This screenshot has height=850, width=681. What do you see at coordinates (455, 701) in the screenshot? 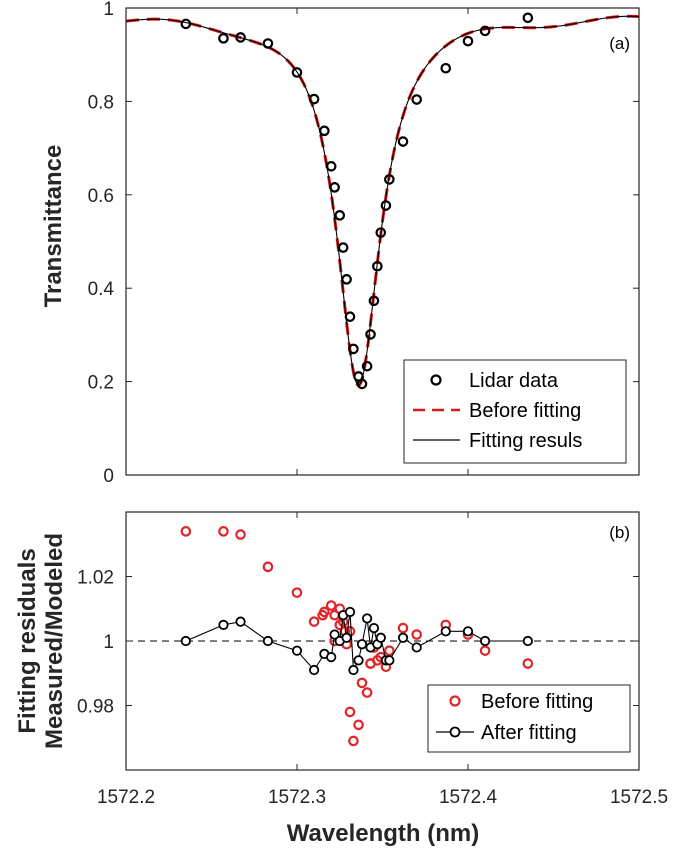
I see `legend-b-before-fitting-marker` at bounding box center [455, 701].